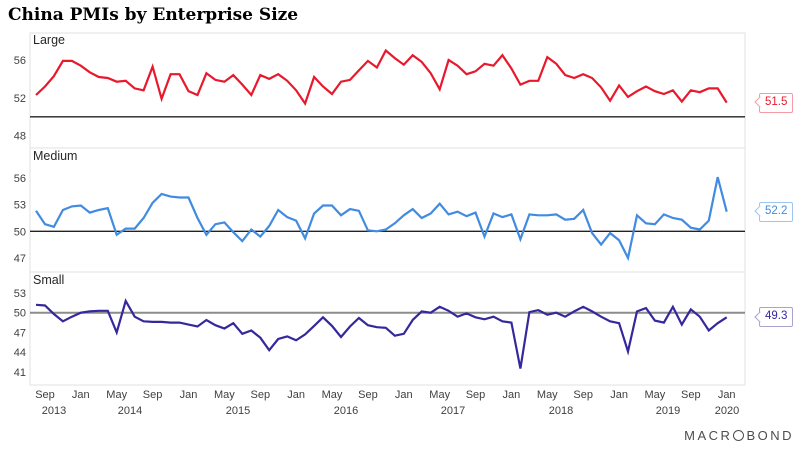 This screenshot has height=450, width=800. Describe the element at coordinates (55, 156) in the screenshot. I see `panel-label-medium: Medium` at that location.